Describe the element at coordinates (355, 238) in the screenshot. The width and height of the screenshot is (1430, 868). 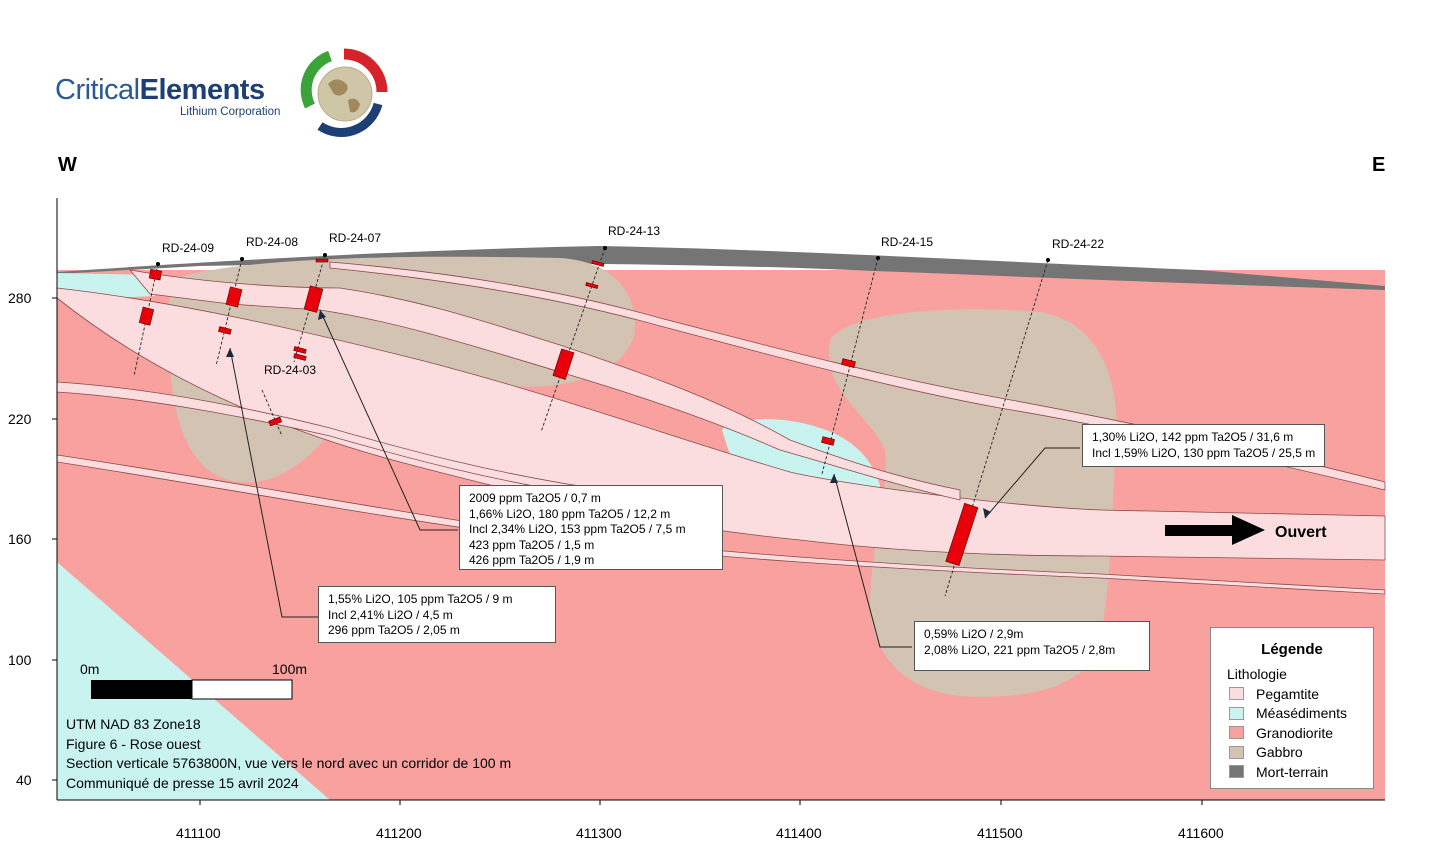
I see `hole-label-rd-24-07: RD-24-07` at that location.